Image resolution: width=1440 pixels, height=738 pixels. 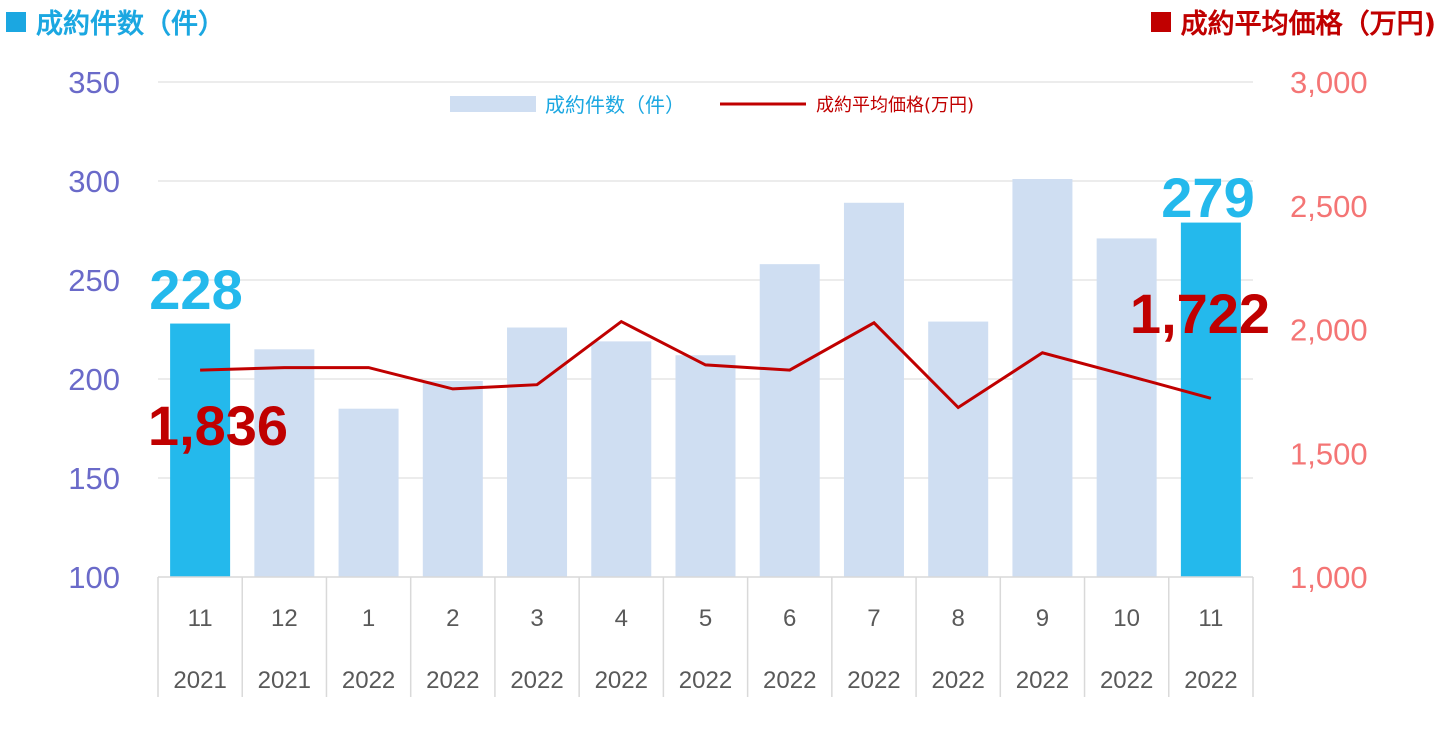 I want to click on legend-line-label: 成約平均価格(万円), so click(x=895, y=105).